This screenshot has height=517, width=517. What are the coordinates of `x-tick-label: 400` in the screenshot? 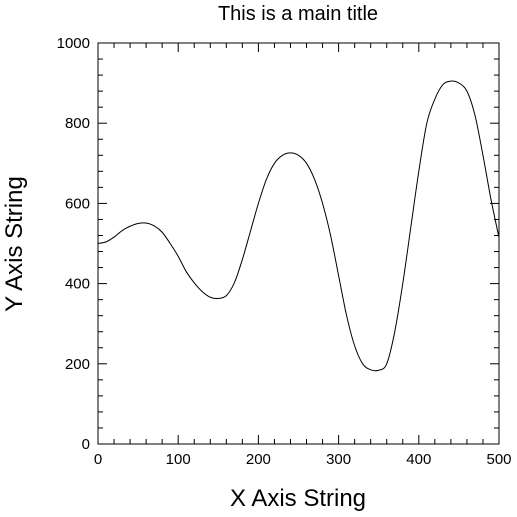 It's located at (418, 459).